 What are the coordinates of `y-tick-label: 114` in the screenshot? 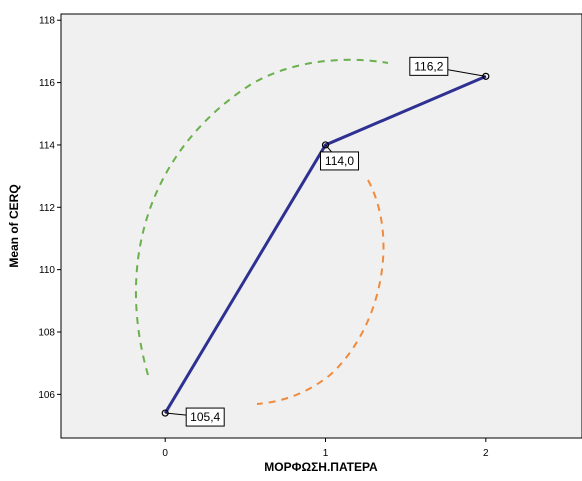 It's located at (47, 145).